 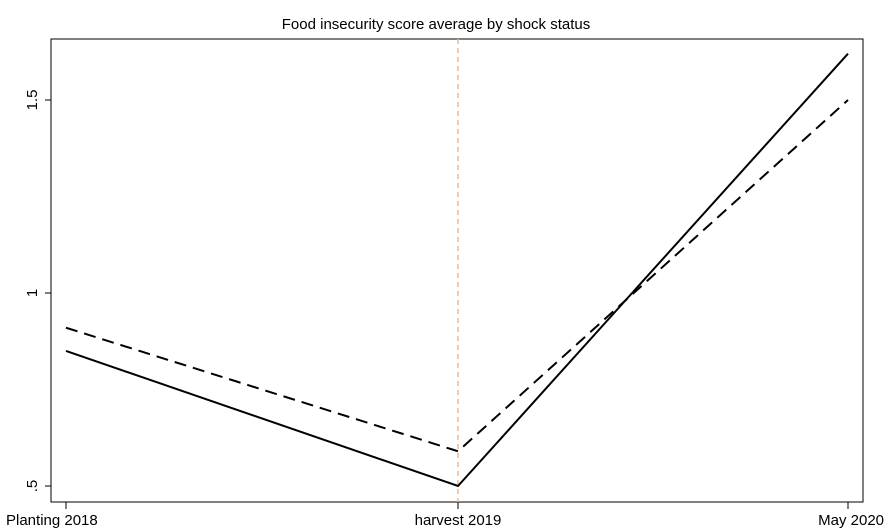 What do you see at coordinates (458, 520) in the screenshot?
I see `x-tick-label: harvest 2019` at bounding box center [458, 520].